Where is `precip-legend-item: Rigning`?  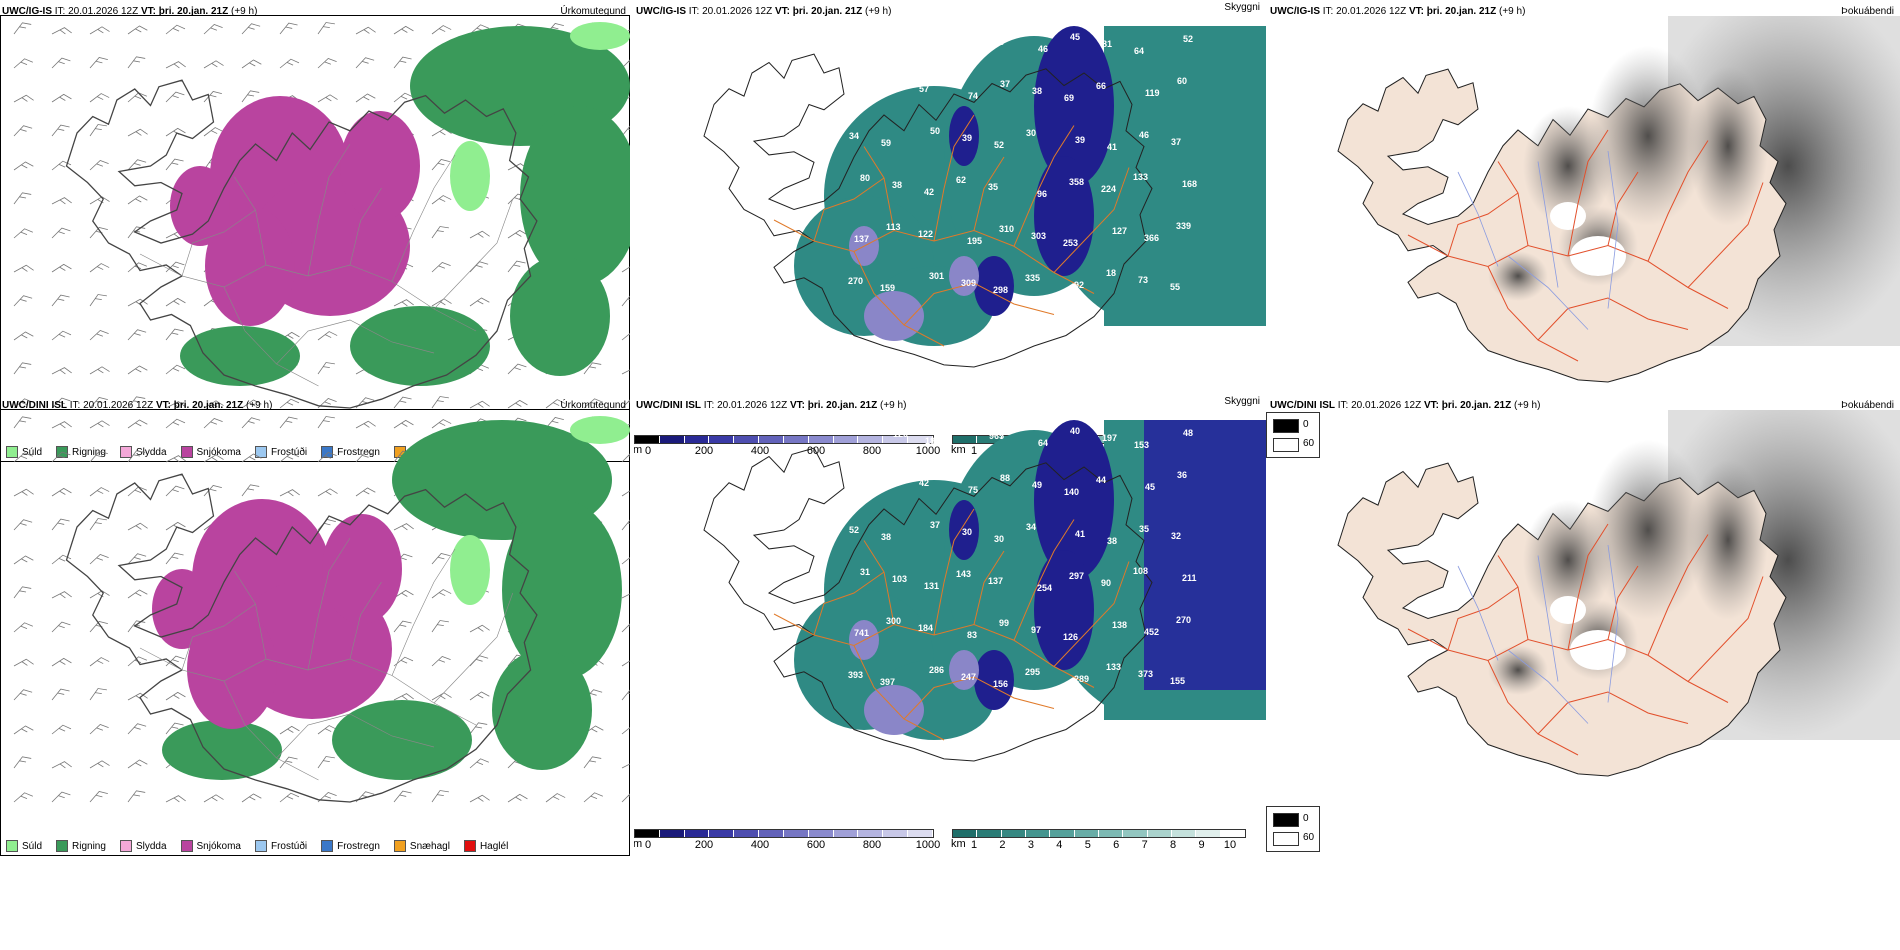
precip-legend-item: Rigning is located at coordinates (81, 846).